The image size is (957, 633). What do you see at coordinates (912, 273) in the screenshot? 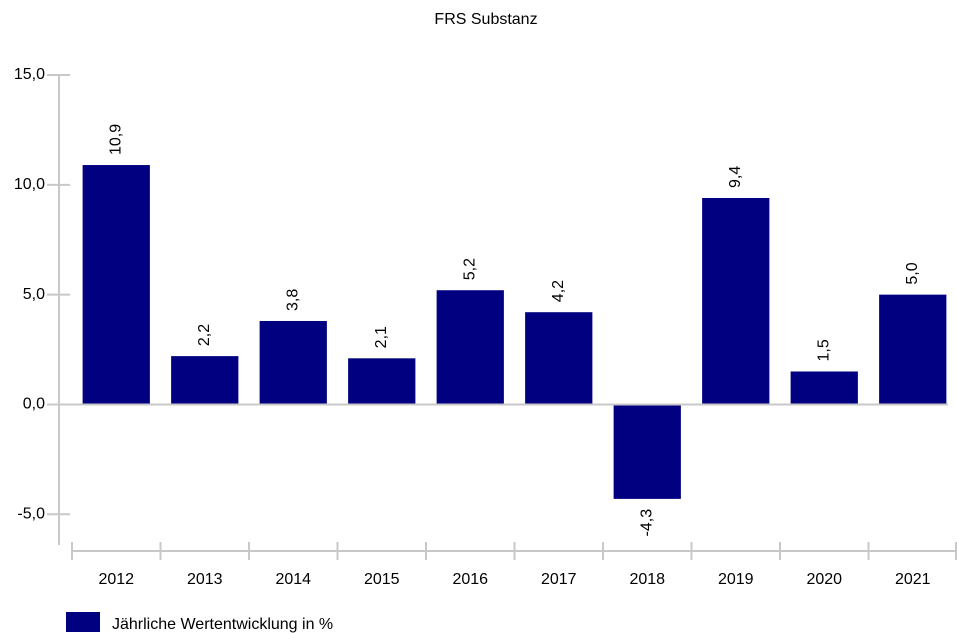
I see `value-label: 5,0` at bounding box center [912, 273].